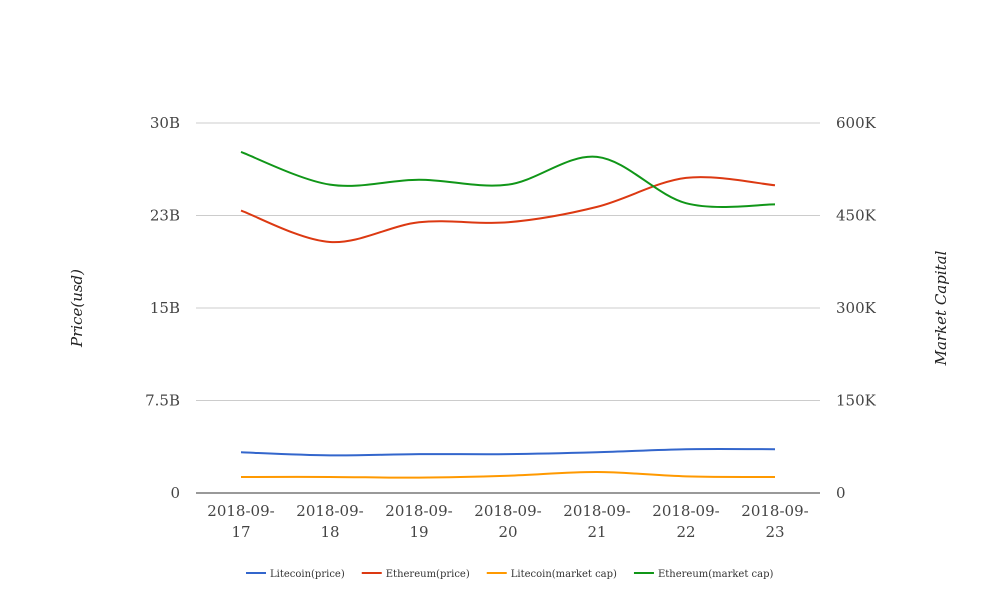 The width and height of the screenshot is (1008, 616). I want to click on left-tick-label: 23B, so click(165, 216).